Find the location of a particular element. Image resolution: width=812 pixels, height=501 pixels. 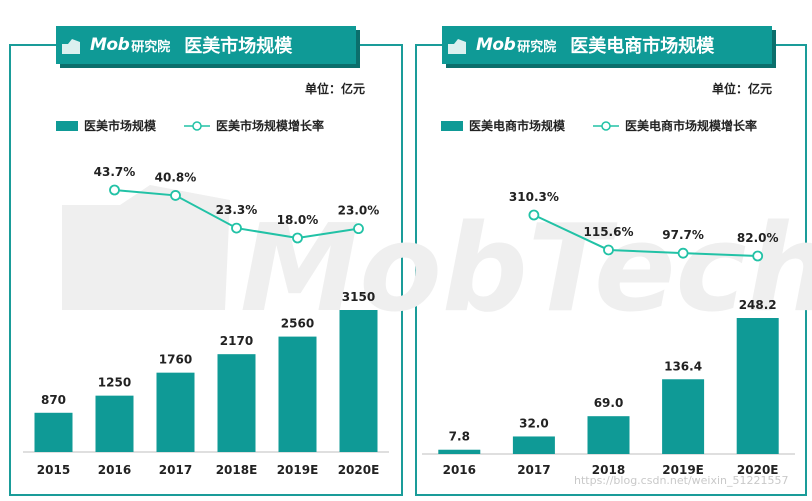

growth-rate-label: 115.6% is located at coordinates (609, 232).